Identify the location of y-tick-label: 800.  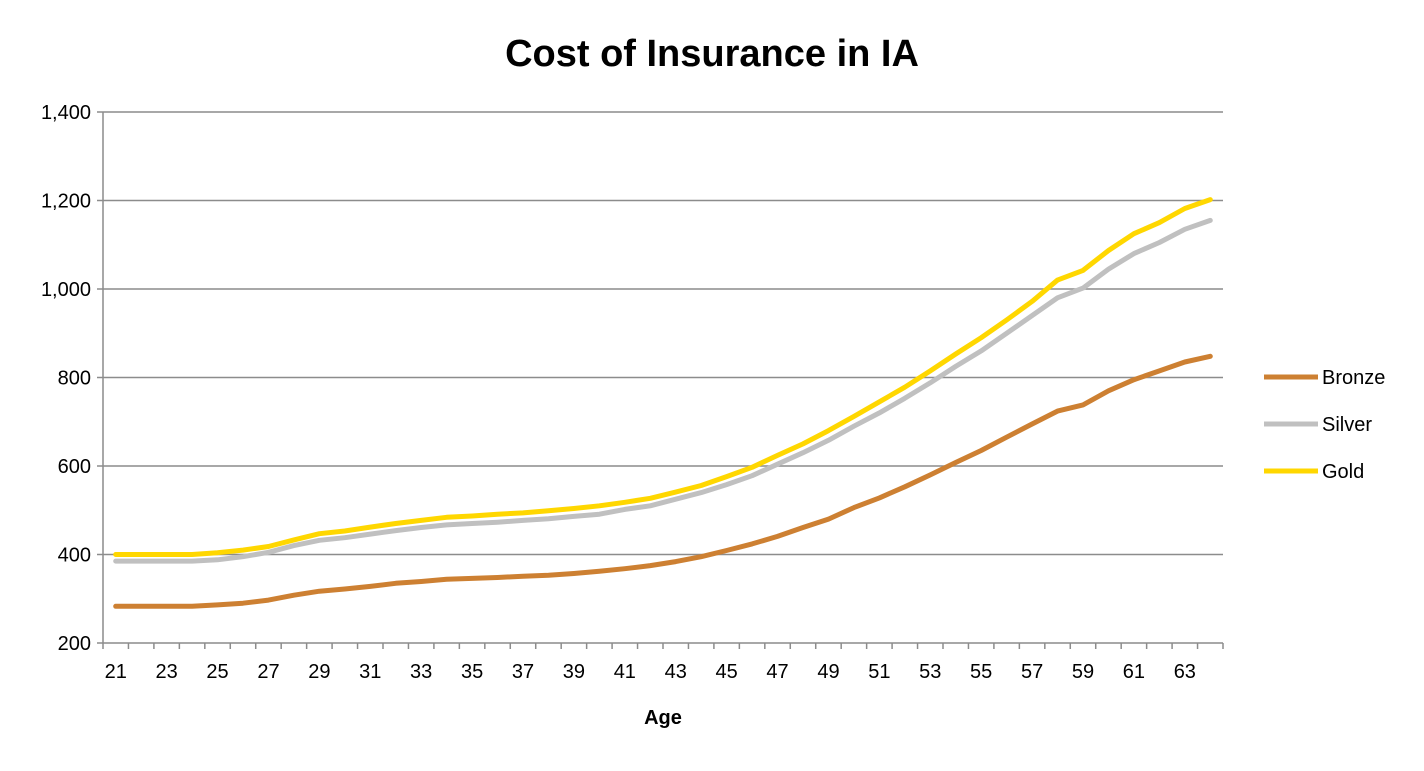
(74, 379).